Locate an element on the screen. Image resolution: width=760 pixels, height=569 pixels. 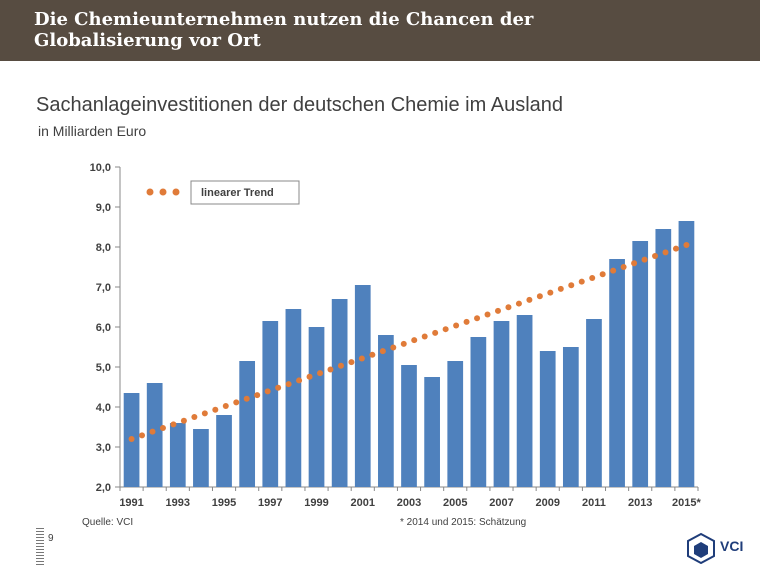
hexagon-logo-icon is located at coordinates (701, 548).